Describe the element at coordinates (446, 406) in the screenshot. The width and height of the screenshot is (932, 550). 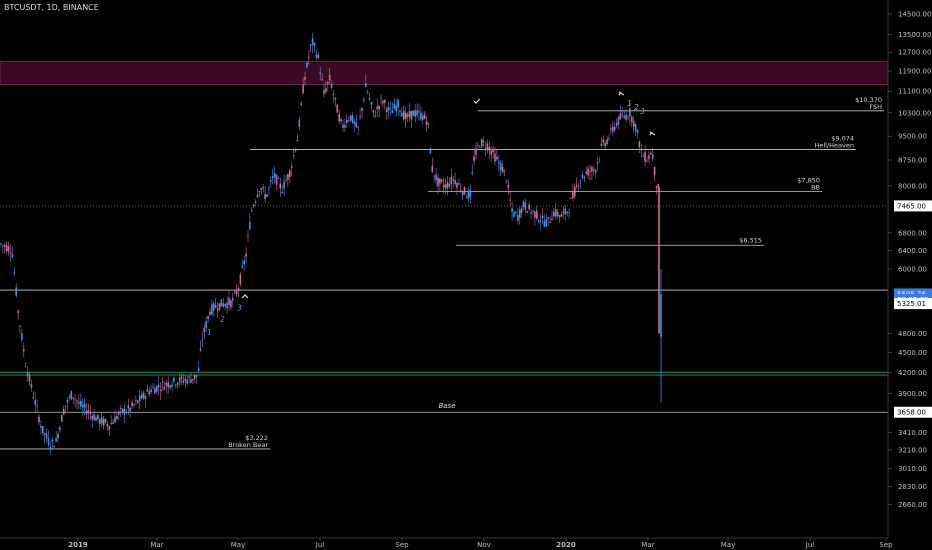
I see `base-label: Base` at that location.